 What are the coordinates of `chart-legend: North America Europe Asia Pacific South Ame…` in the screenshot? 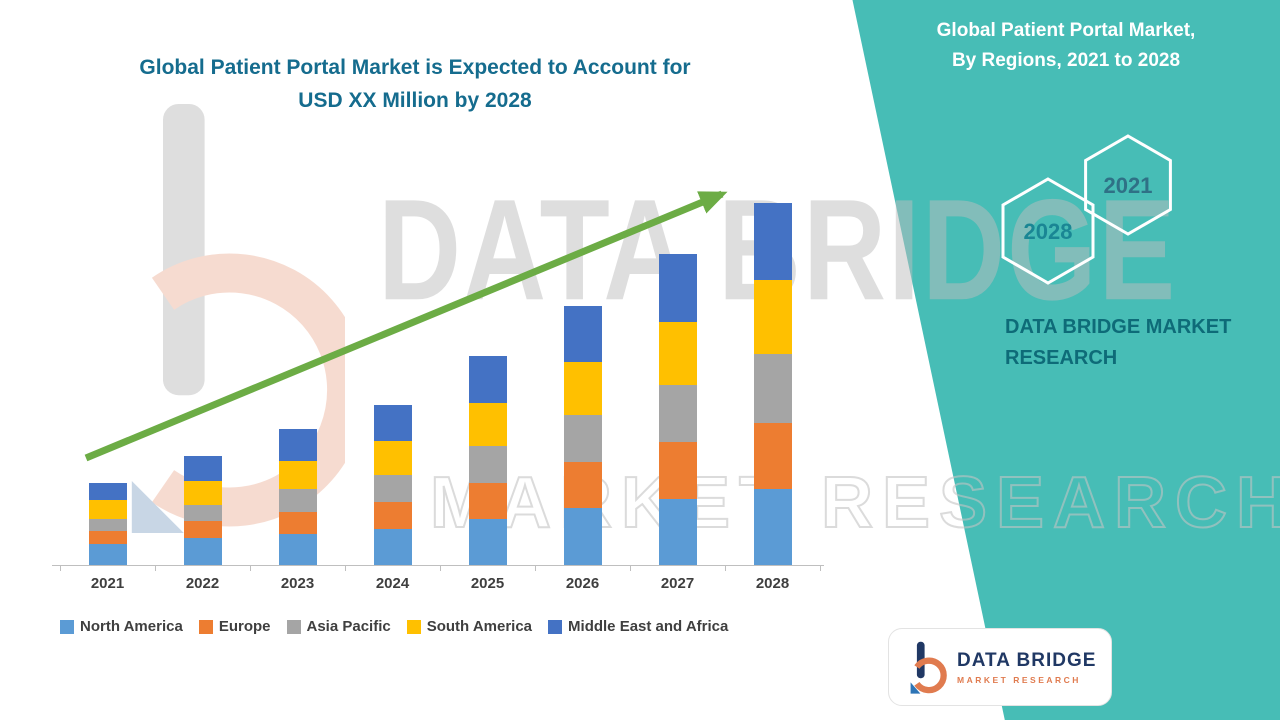 It's located at (394, 626).